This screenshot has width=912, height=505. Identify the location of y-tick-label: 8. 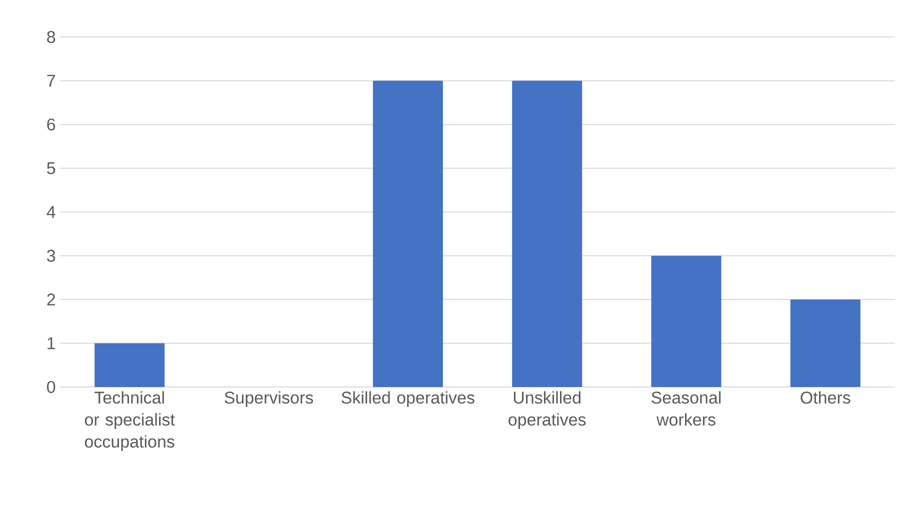
(51, 37).